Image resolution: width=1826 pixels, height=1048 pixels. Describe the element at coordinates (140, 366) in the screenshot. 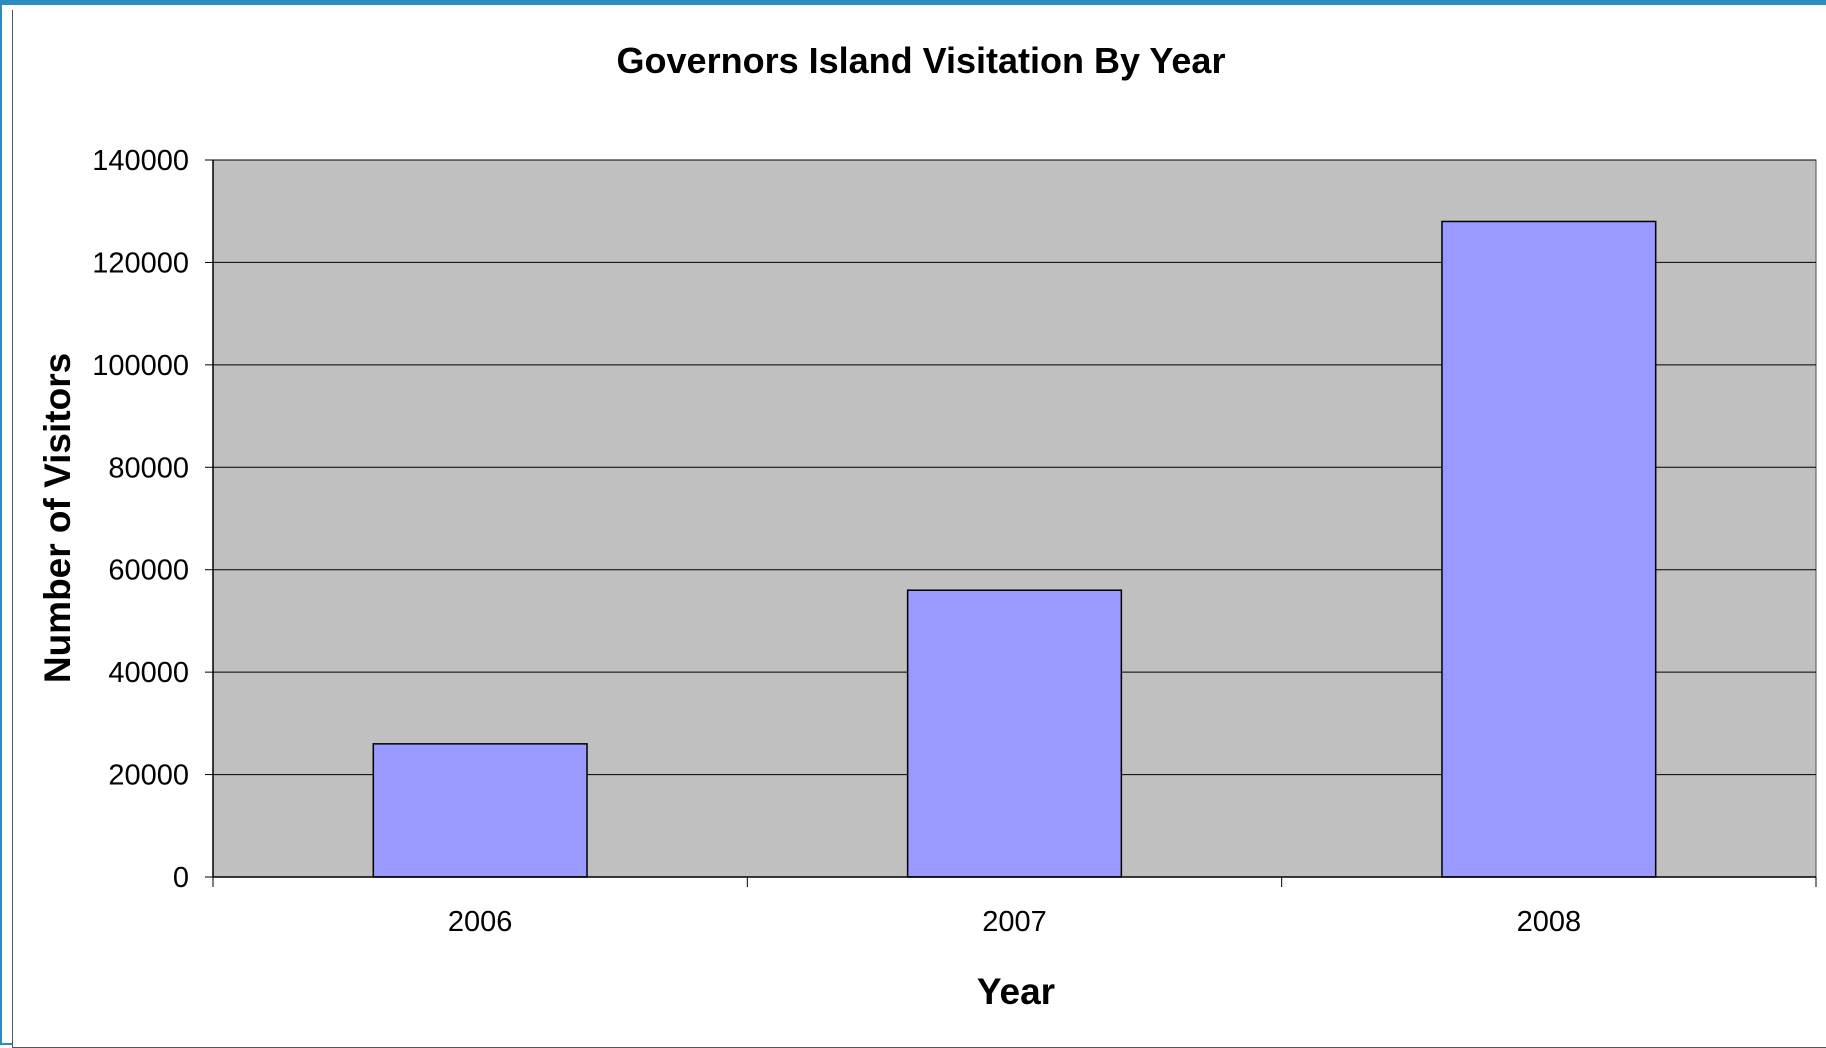

I see `y-tick-label: 100000` at that location.